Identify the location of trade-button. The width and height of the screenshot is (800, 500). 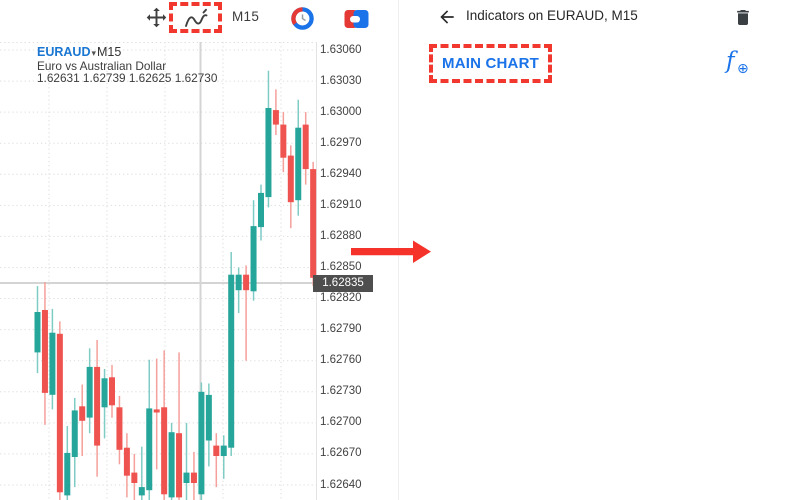
(356, 21).